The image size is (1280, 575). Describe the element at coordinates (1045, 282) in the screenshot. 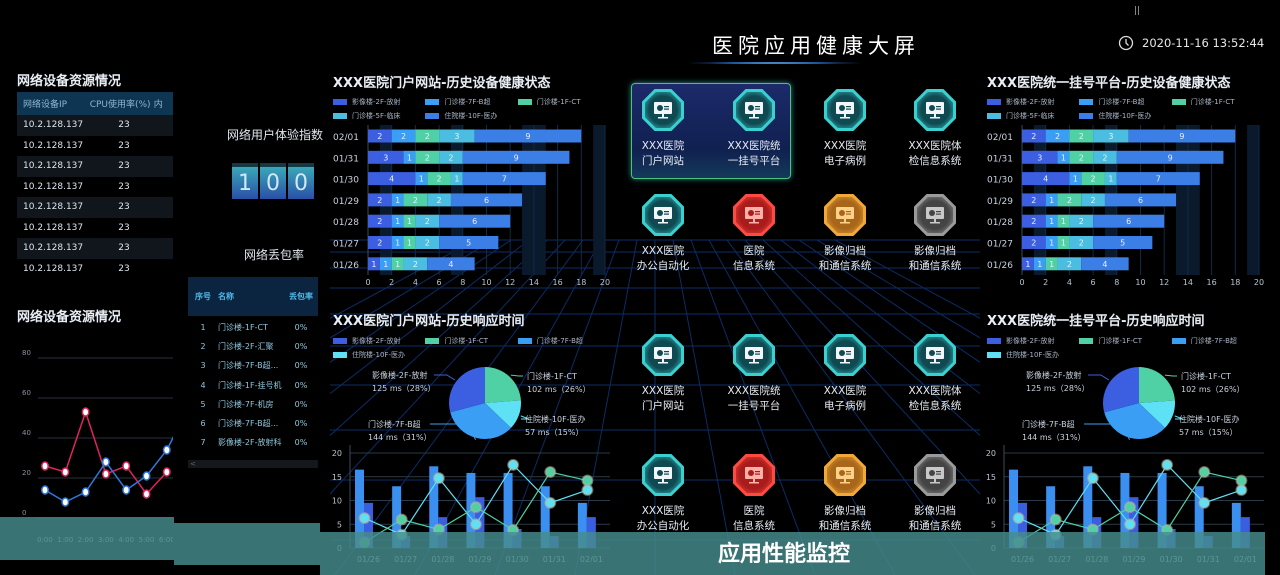

I see `x-tick-label: 2` at that location.